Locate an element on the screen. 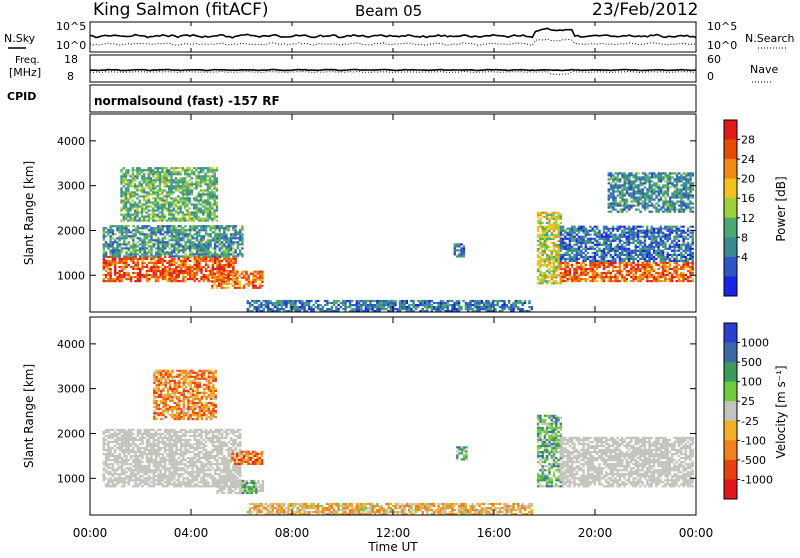 The image size is (800, 558). colorbar-swatch is located at coordinates (730, 228).